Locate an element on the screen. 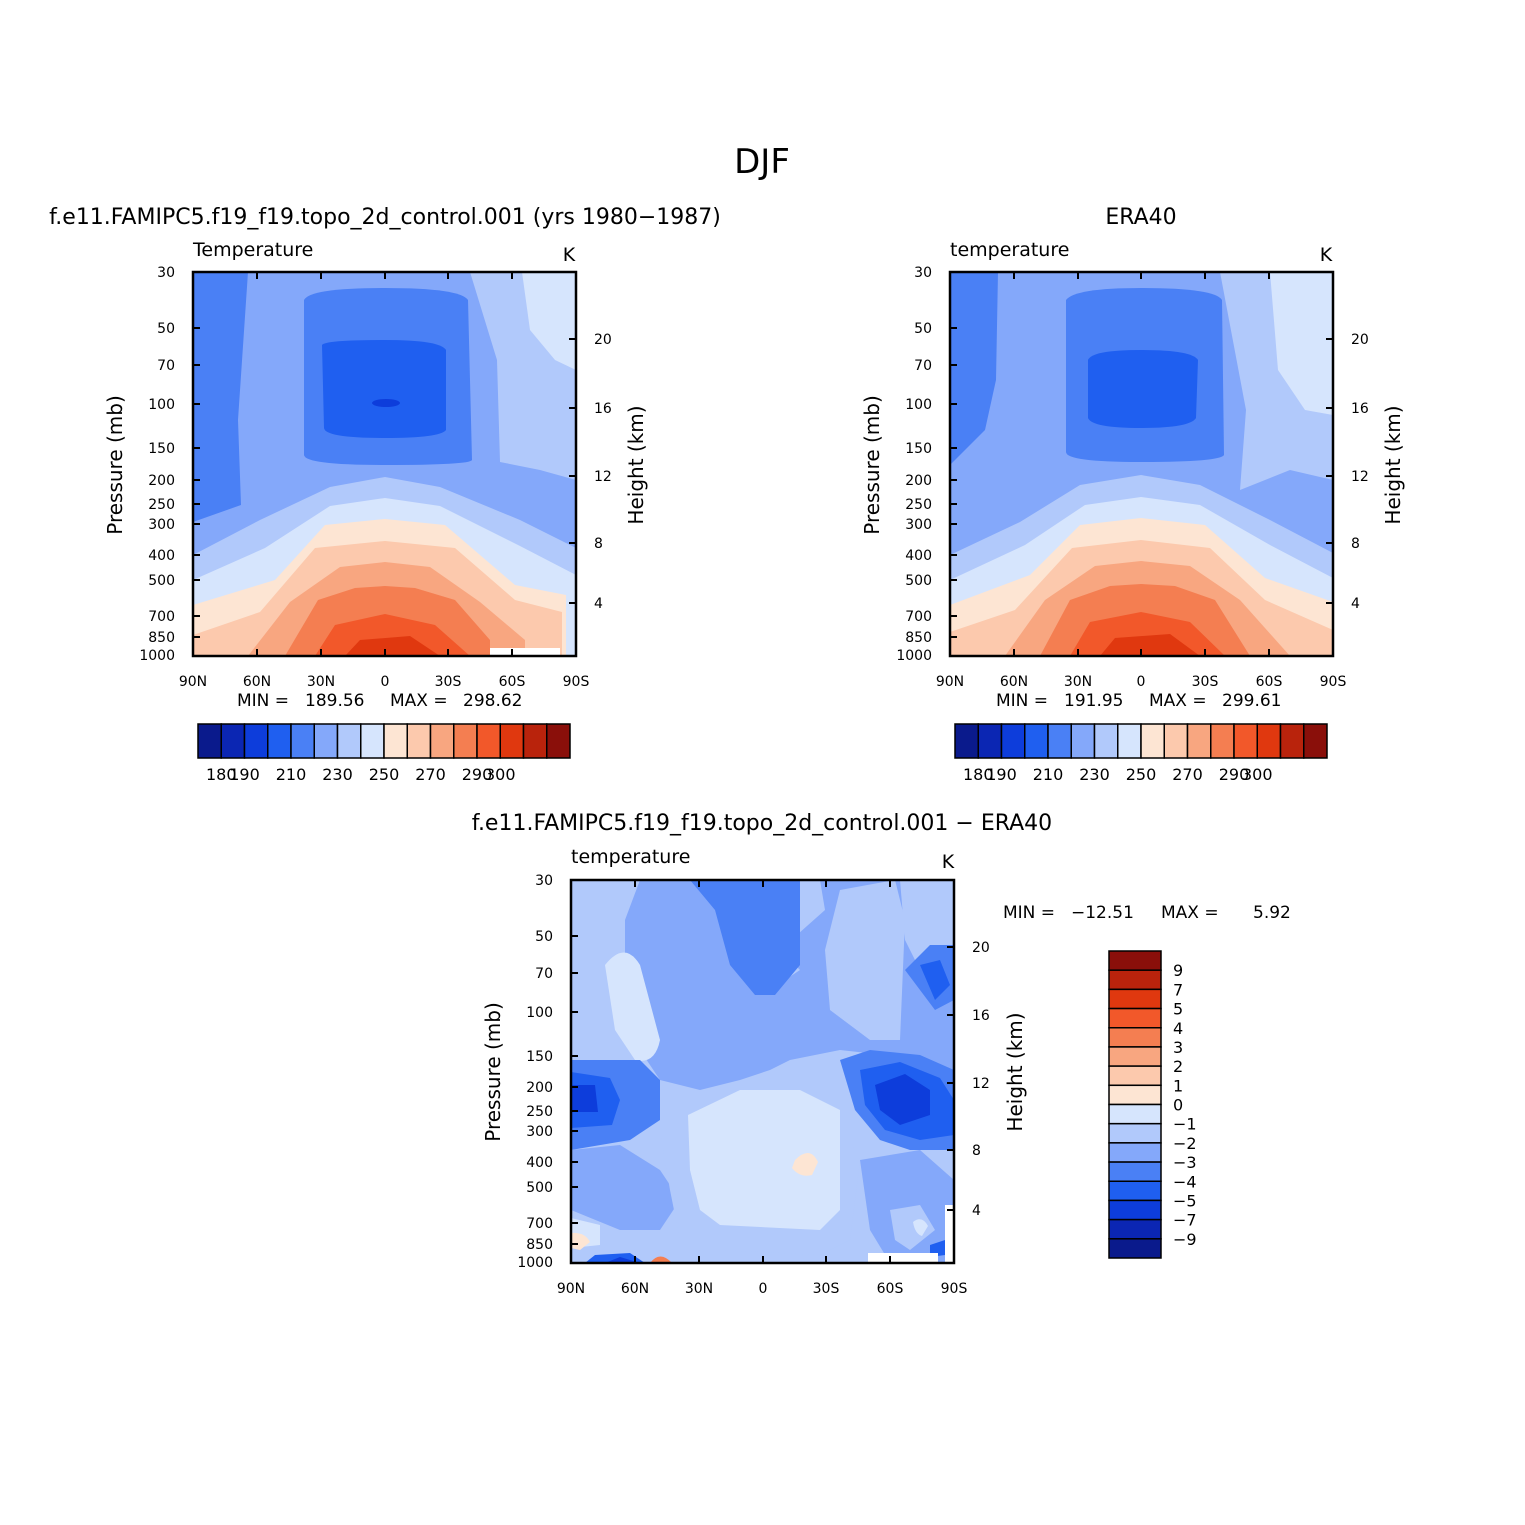 The width and height of the screenshot is (1525, 1525). y-right-tick-label: 8 is located at coordinates (1355, 544).